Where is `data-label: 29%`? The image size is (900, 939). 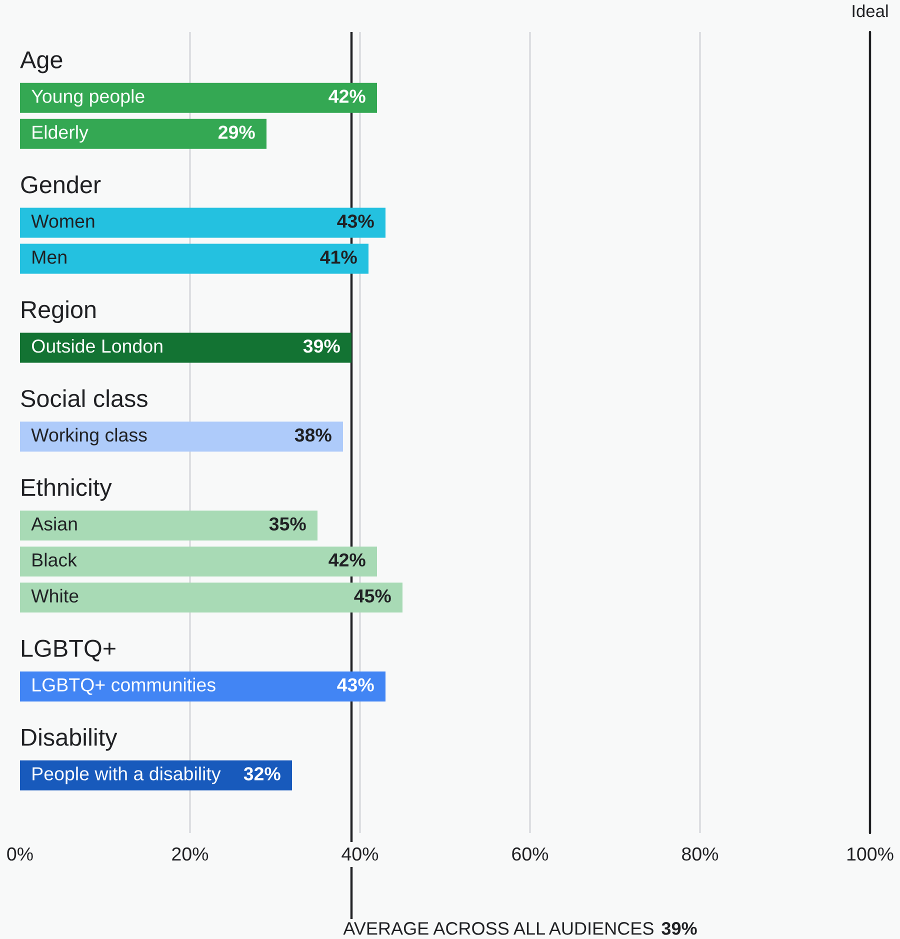 data-label: 29% is located at coordinates (236, 132).